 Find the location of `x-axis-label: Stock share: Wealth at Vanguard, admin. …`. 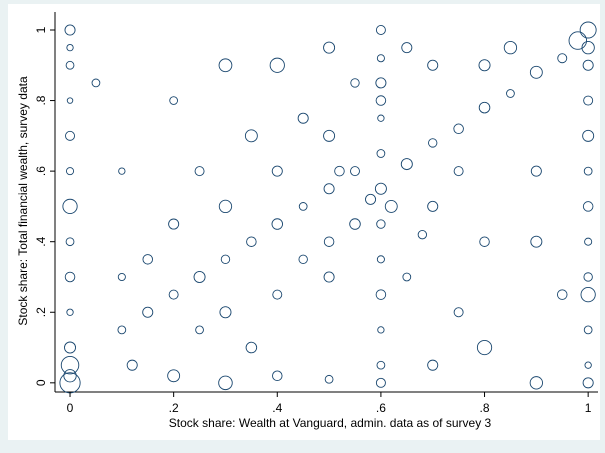

x-axis-label: Stock share: Wealth at Vanguard, admin. … is located at coordinates (330, 423).